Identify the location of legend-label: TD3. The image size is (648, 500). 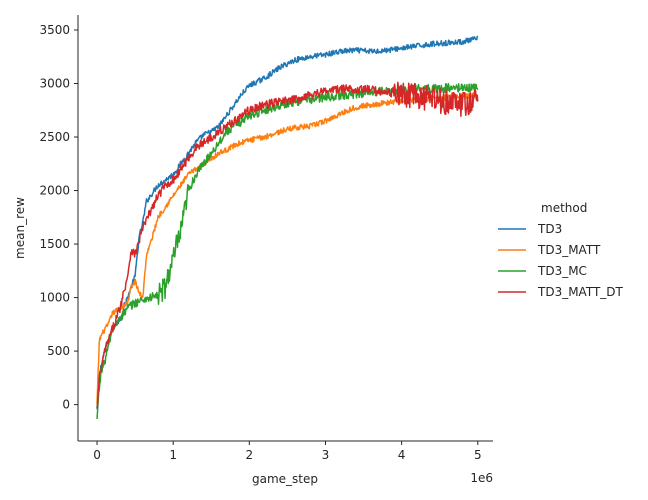
(549, 229).